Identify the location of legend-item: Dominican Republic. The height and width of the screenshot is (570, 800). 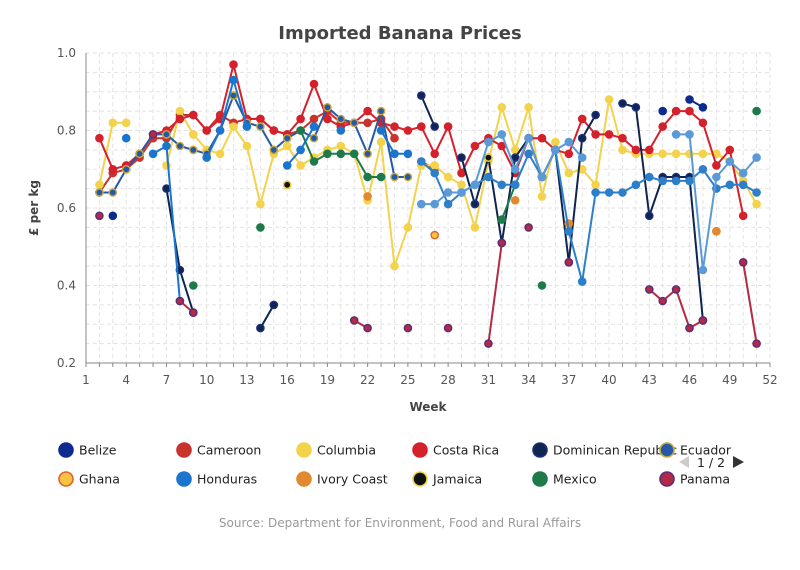
(604, 450).